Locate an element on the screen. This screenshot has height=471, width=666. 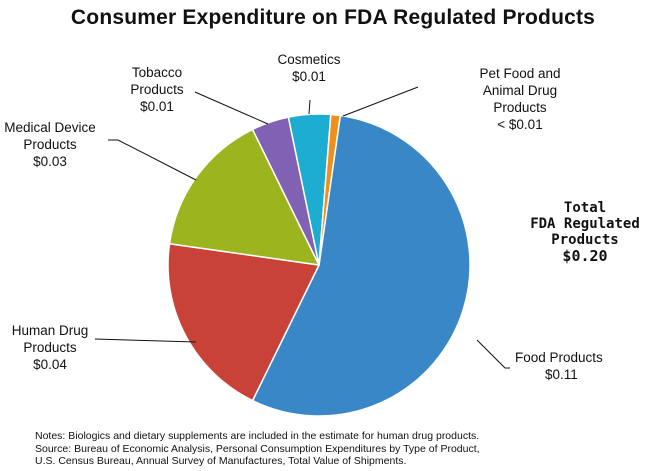
slice-name-label: Tobacco is located at coordinates (157, 72).